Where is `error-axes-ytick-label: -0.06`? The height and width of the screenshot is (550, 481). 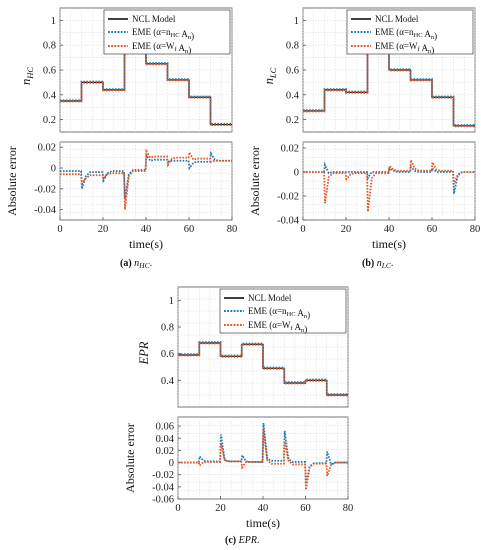
error-axes-ytick-label: -0.06 is located at coordinates (163, 500).